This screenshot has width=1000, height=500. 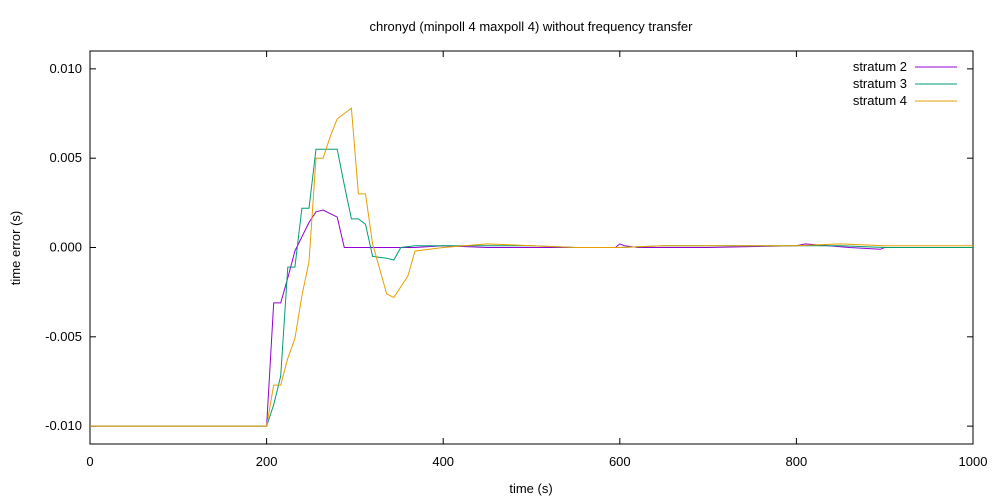 What do you see at coordinates (63, 425) in the screenshot?
I see `y-tick-label: -0.010` at bounding box center [63, 425].